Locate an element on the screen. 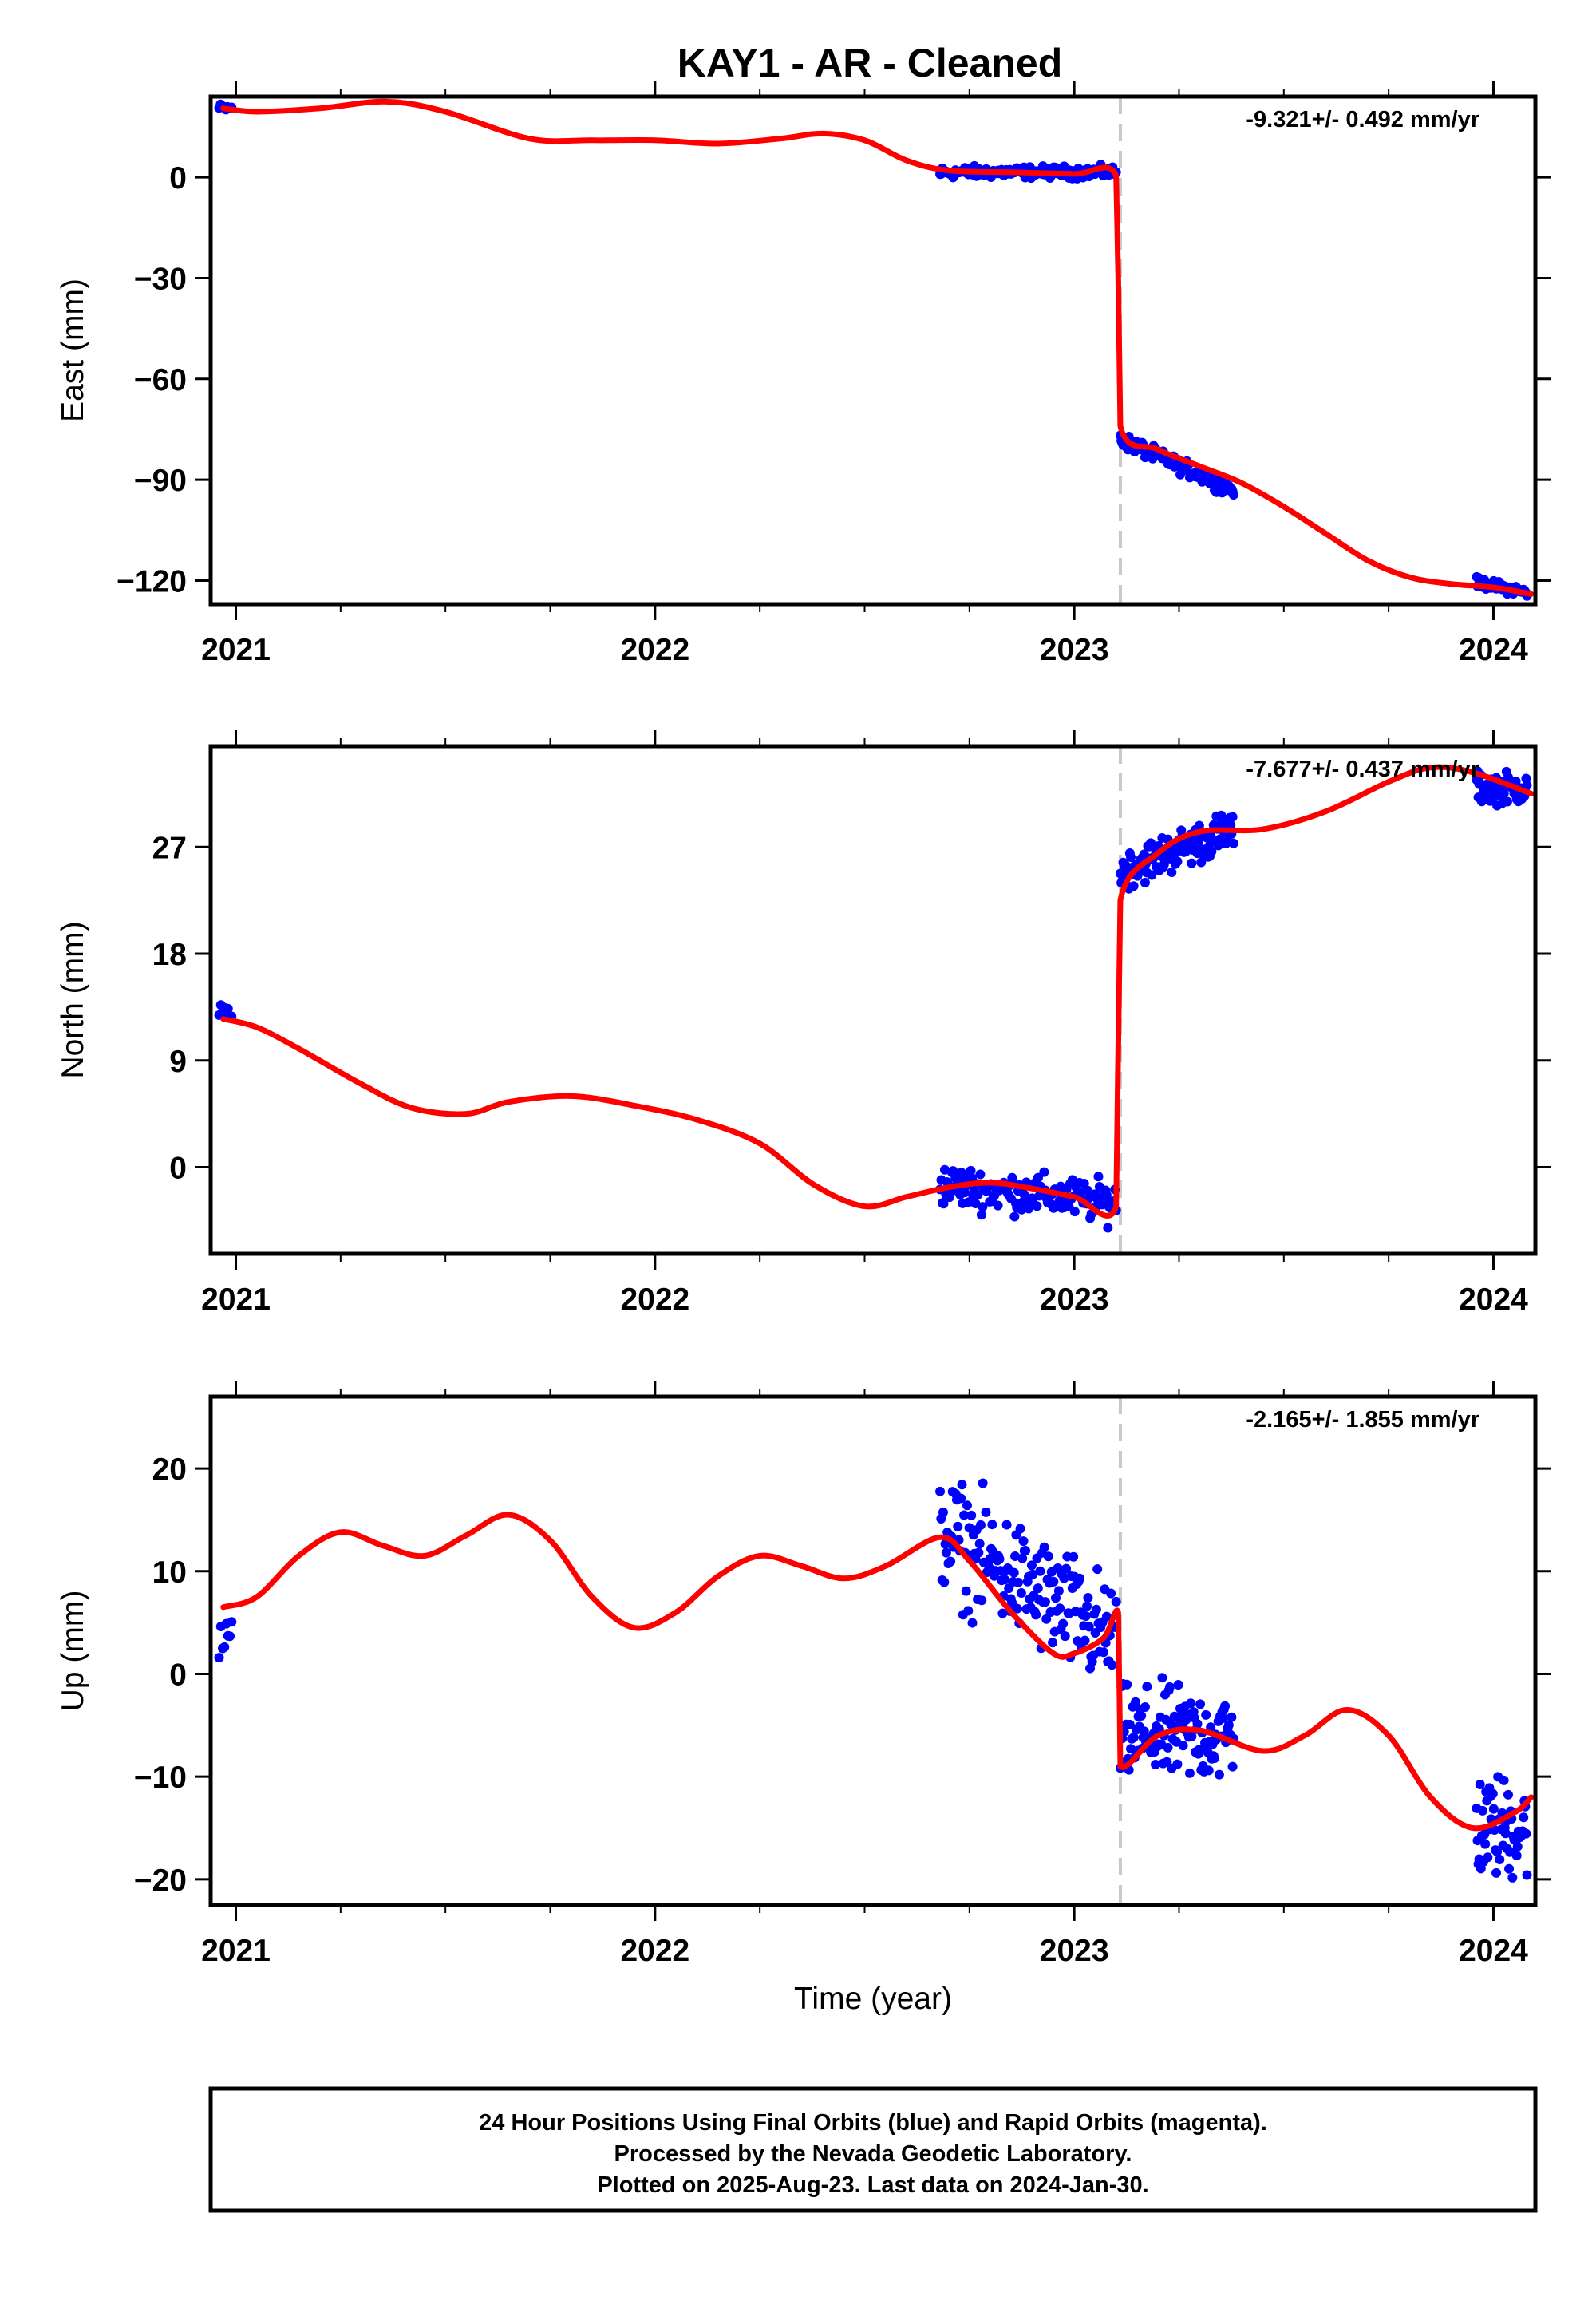  east-x-tick-label: 2023 is located at coordinates (1074, 650).